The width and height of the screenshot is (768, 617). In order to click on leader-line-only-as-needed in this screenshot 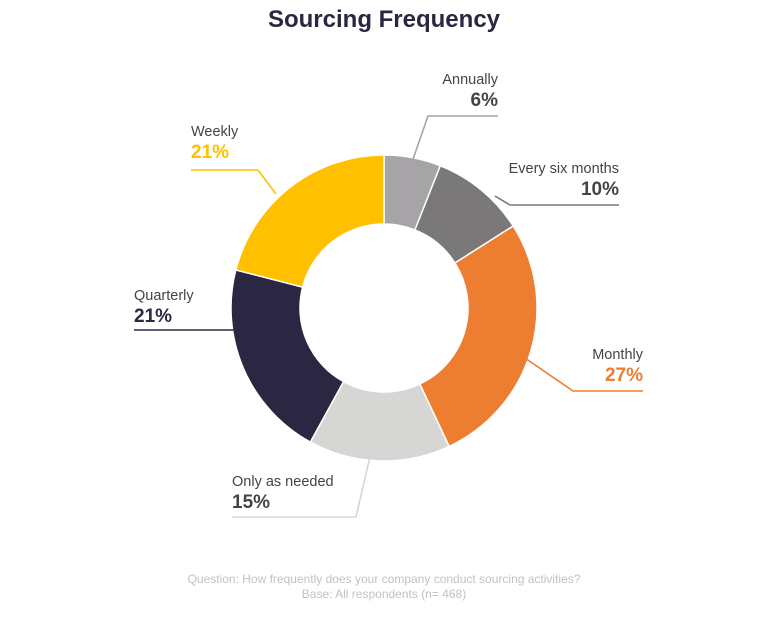, I will do `click(302, 482)`.